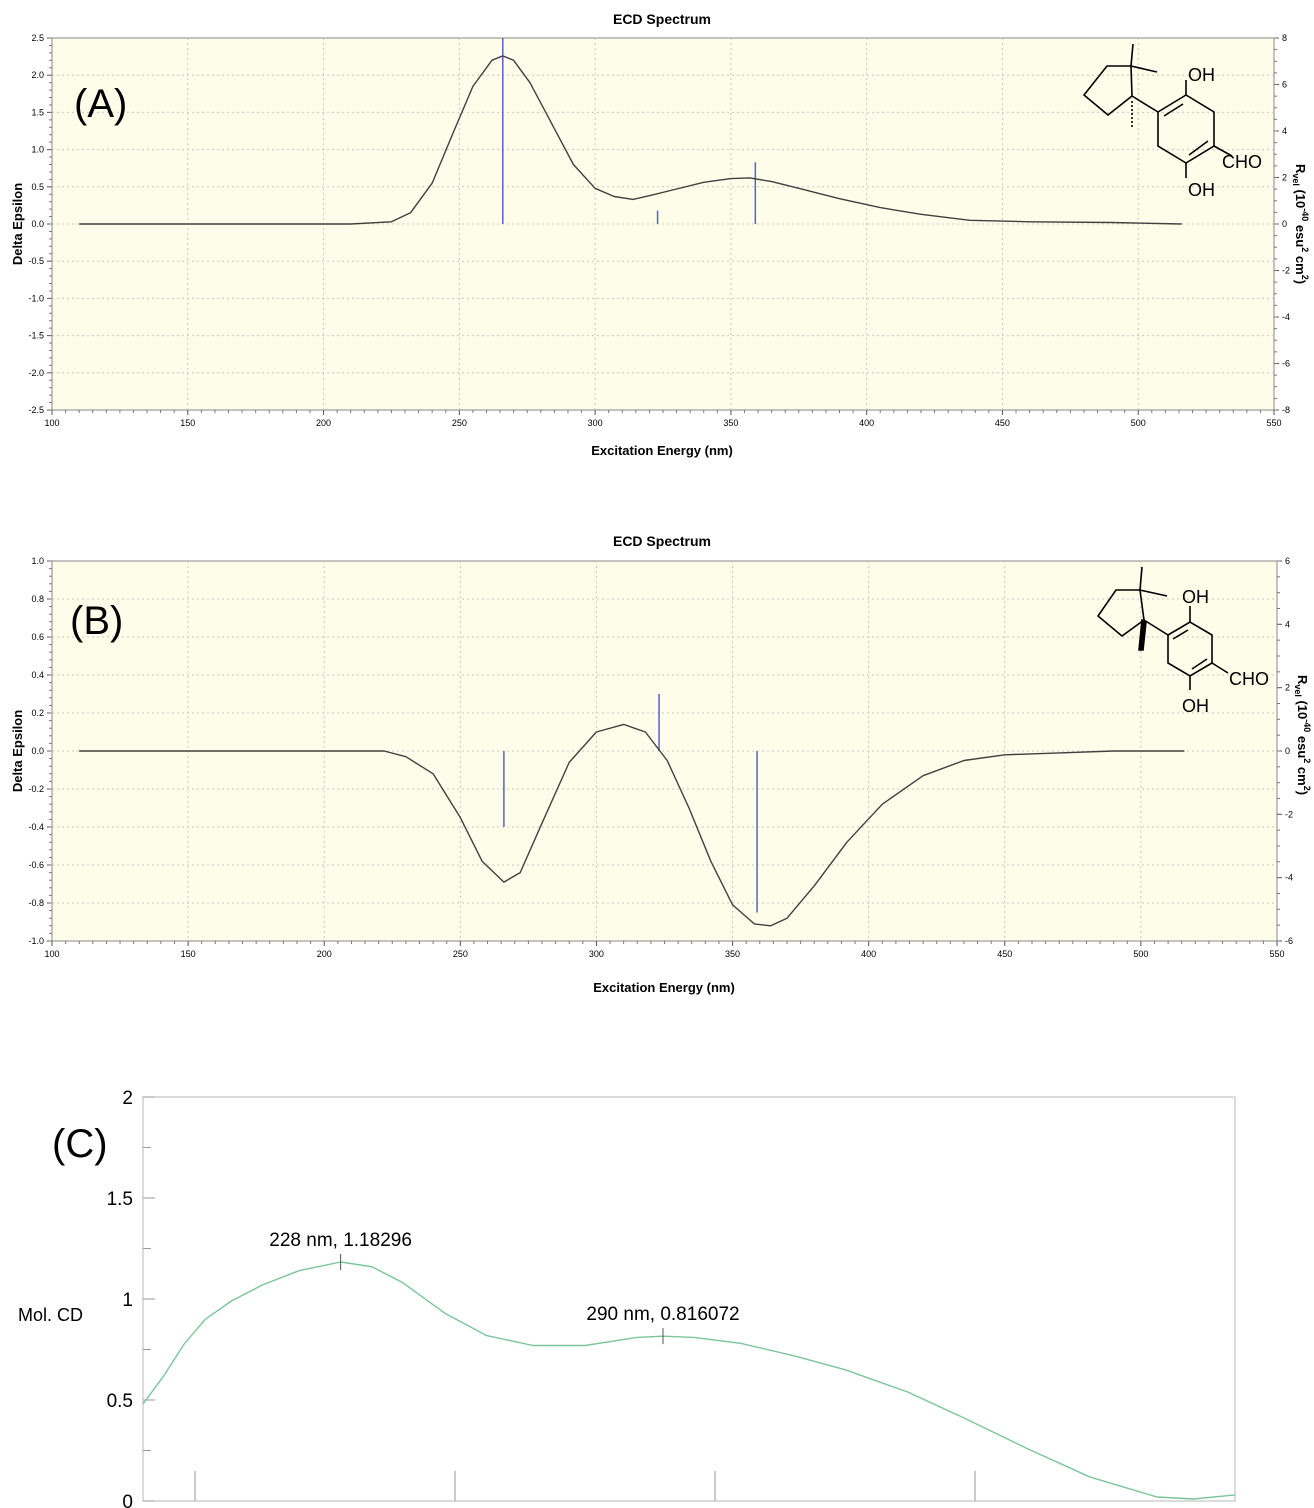  I want to click on panel-c-label: (C), so click(80, 1144).